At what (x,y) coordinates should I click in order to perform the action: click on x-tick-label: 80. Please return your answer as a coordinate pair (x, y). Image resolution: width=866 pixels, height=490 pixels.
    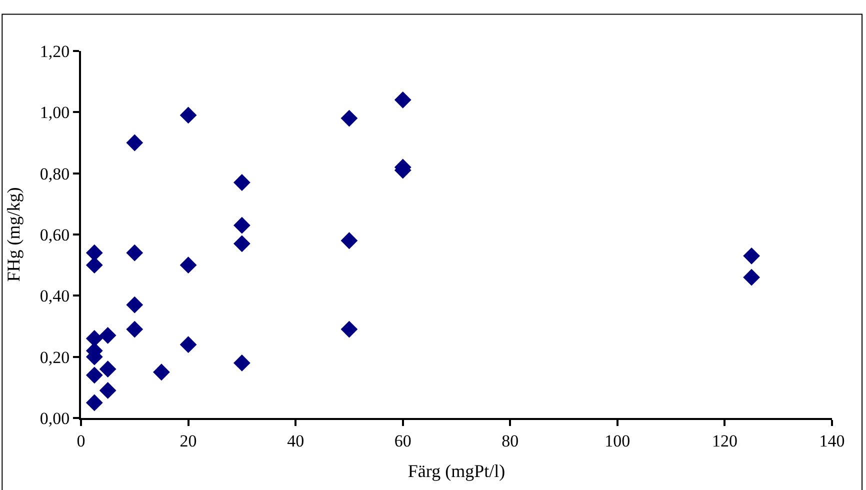
    Looking at the image, I should click on (510, 440).